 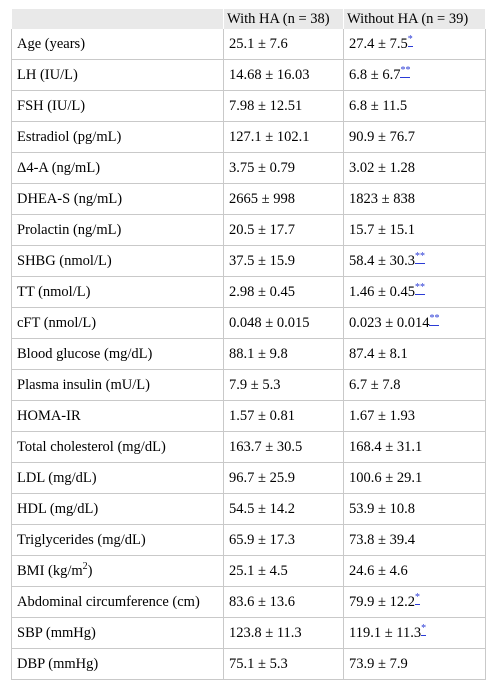 I want to click on with-ha-value: 88.1 ± 9.8, so click(x=283, y=354).